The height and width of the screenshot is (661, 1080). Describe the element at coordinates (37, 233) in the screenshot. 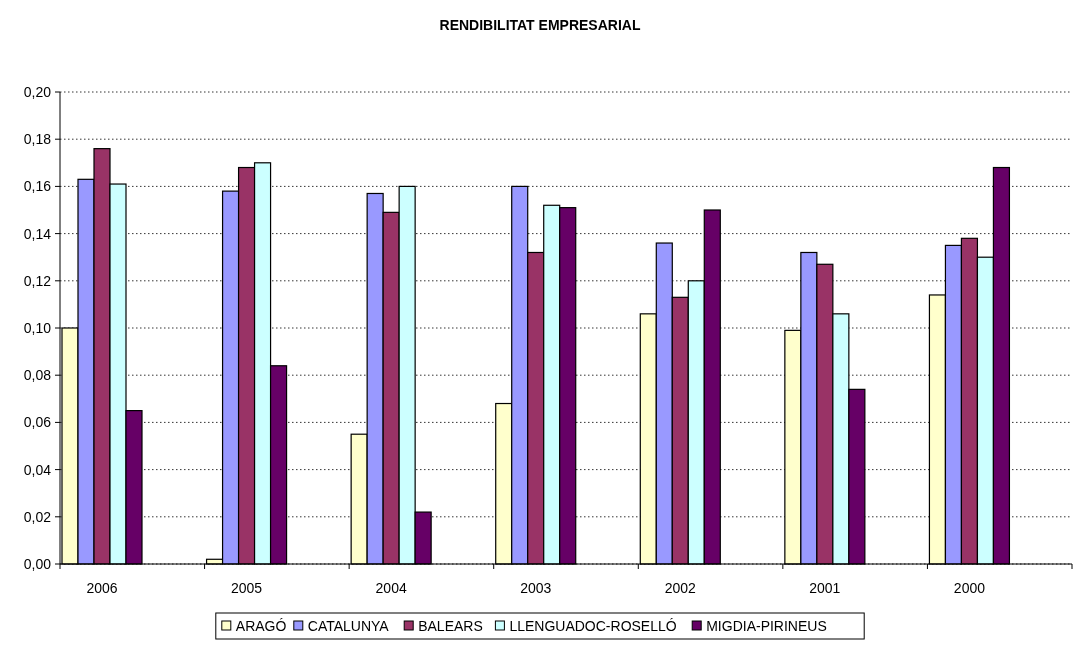

I see `y-tick-label: 0,14` at that location.